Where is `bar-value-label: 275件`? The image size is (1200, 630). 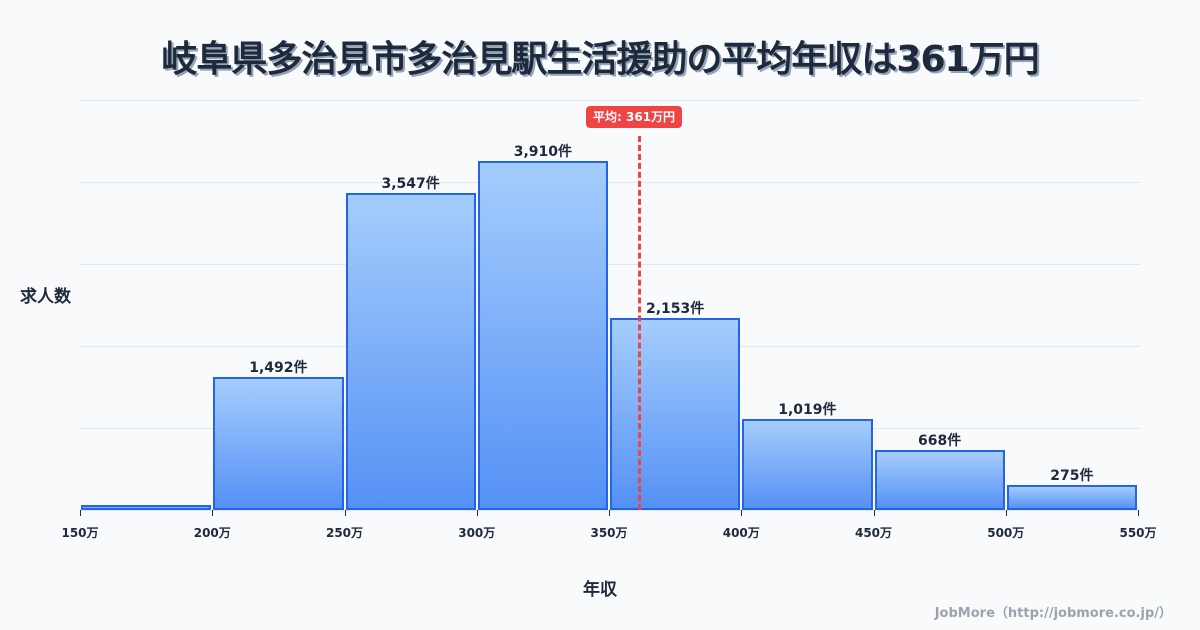 bar-value-label: 275件 is located at coordinates (1072, 476).